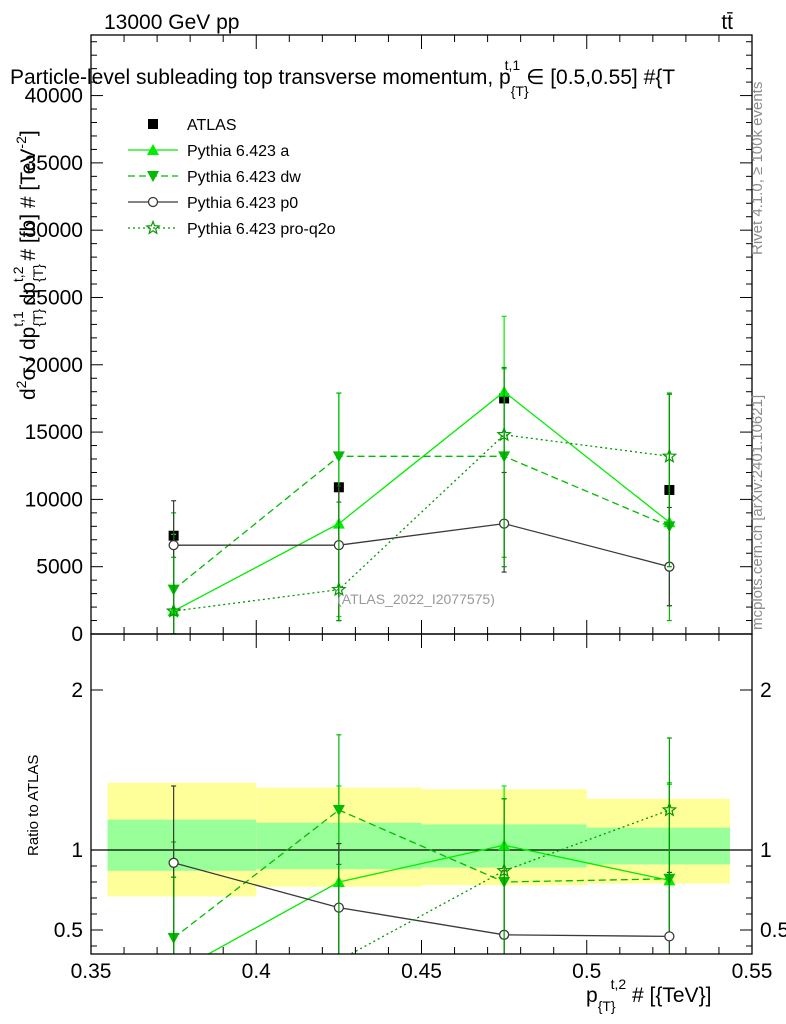  I want to click on legend-entry-pythia-6-423-a: Pythia 6.423 a, so click(208, 151).